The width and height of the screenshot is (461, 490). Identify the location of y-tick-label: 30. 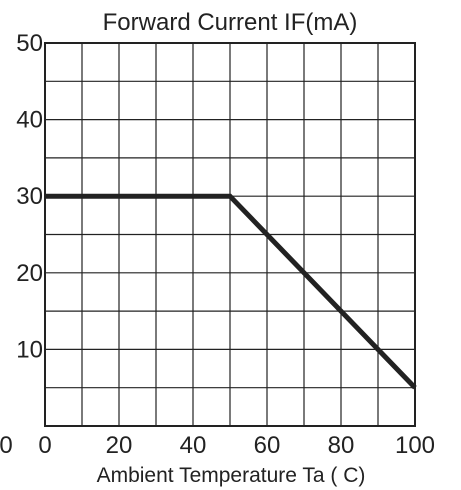
(29, 196).